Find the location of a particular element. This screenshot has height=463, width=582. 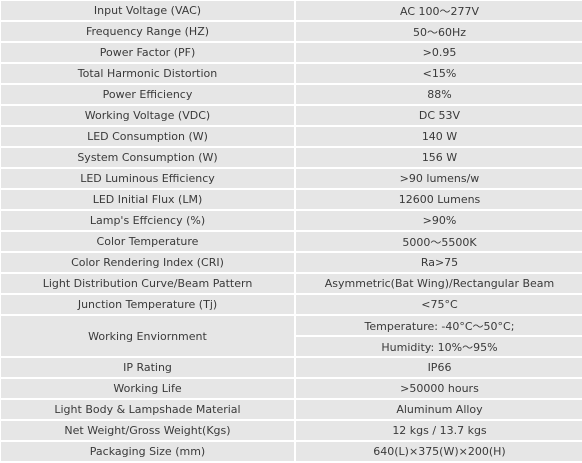

spec-label: Power Efficiency is located at coordinates (147, 94).